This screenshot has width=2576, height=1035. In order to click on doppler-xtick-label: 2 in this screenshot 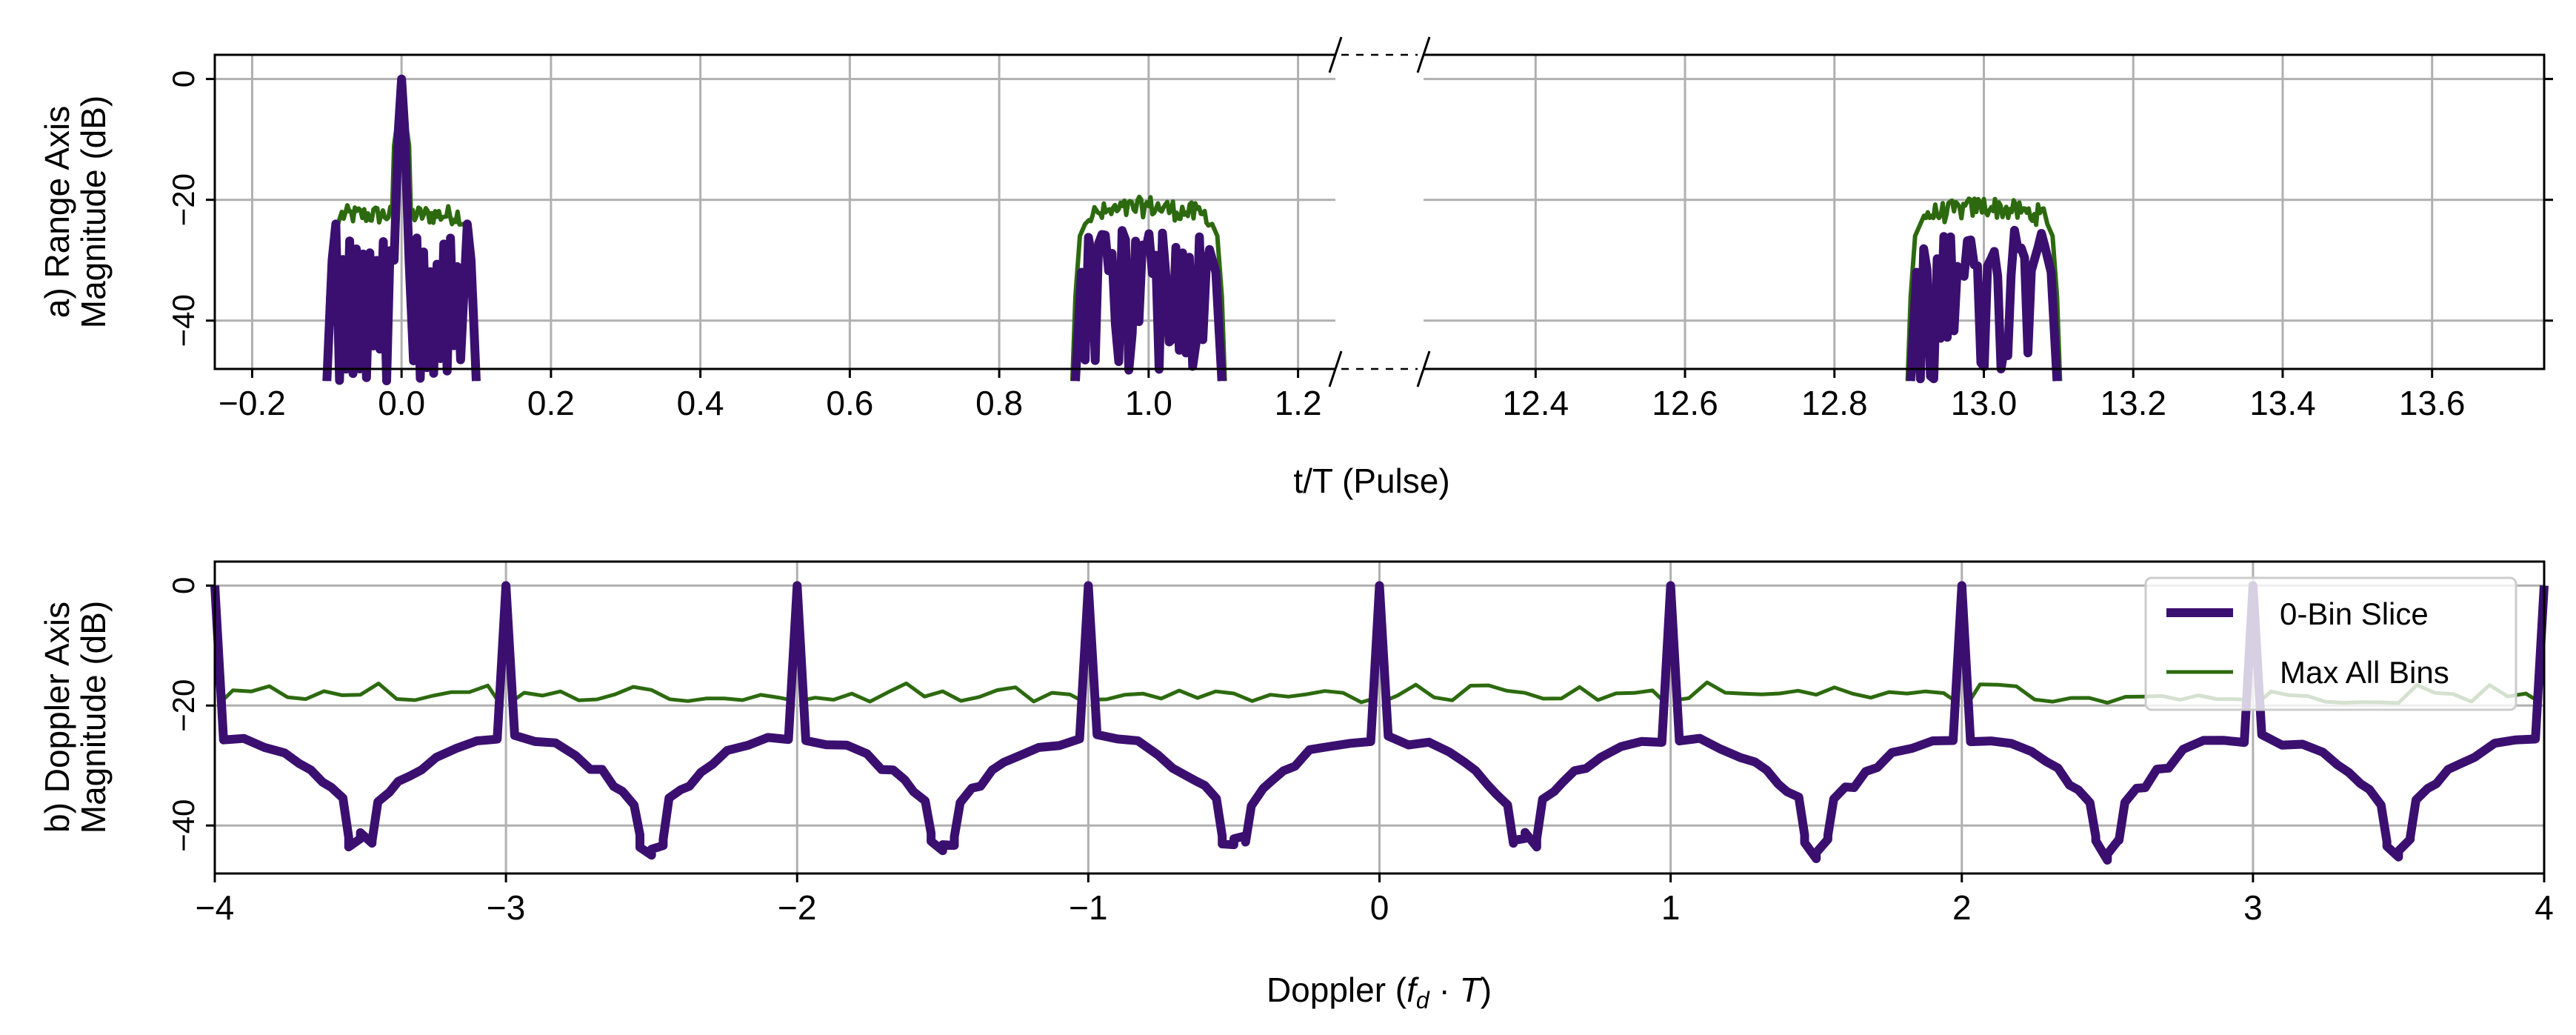, I will do `click(1962, 907)`.